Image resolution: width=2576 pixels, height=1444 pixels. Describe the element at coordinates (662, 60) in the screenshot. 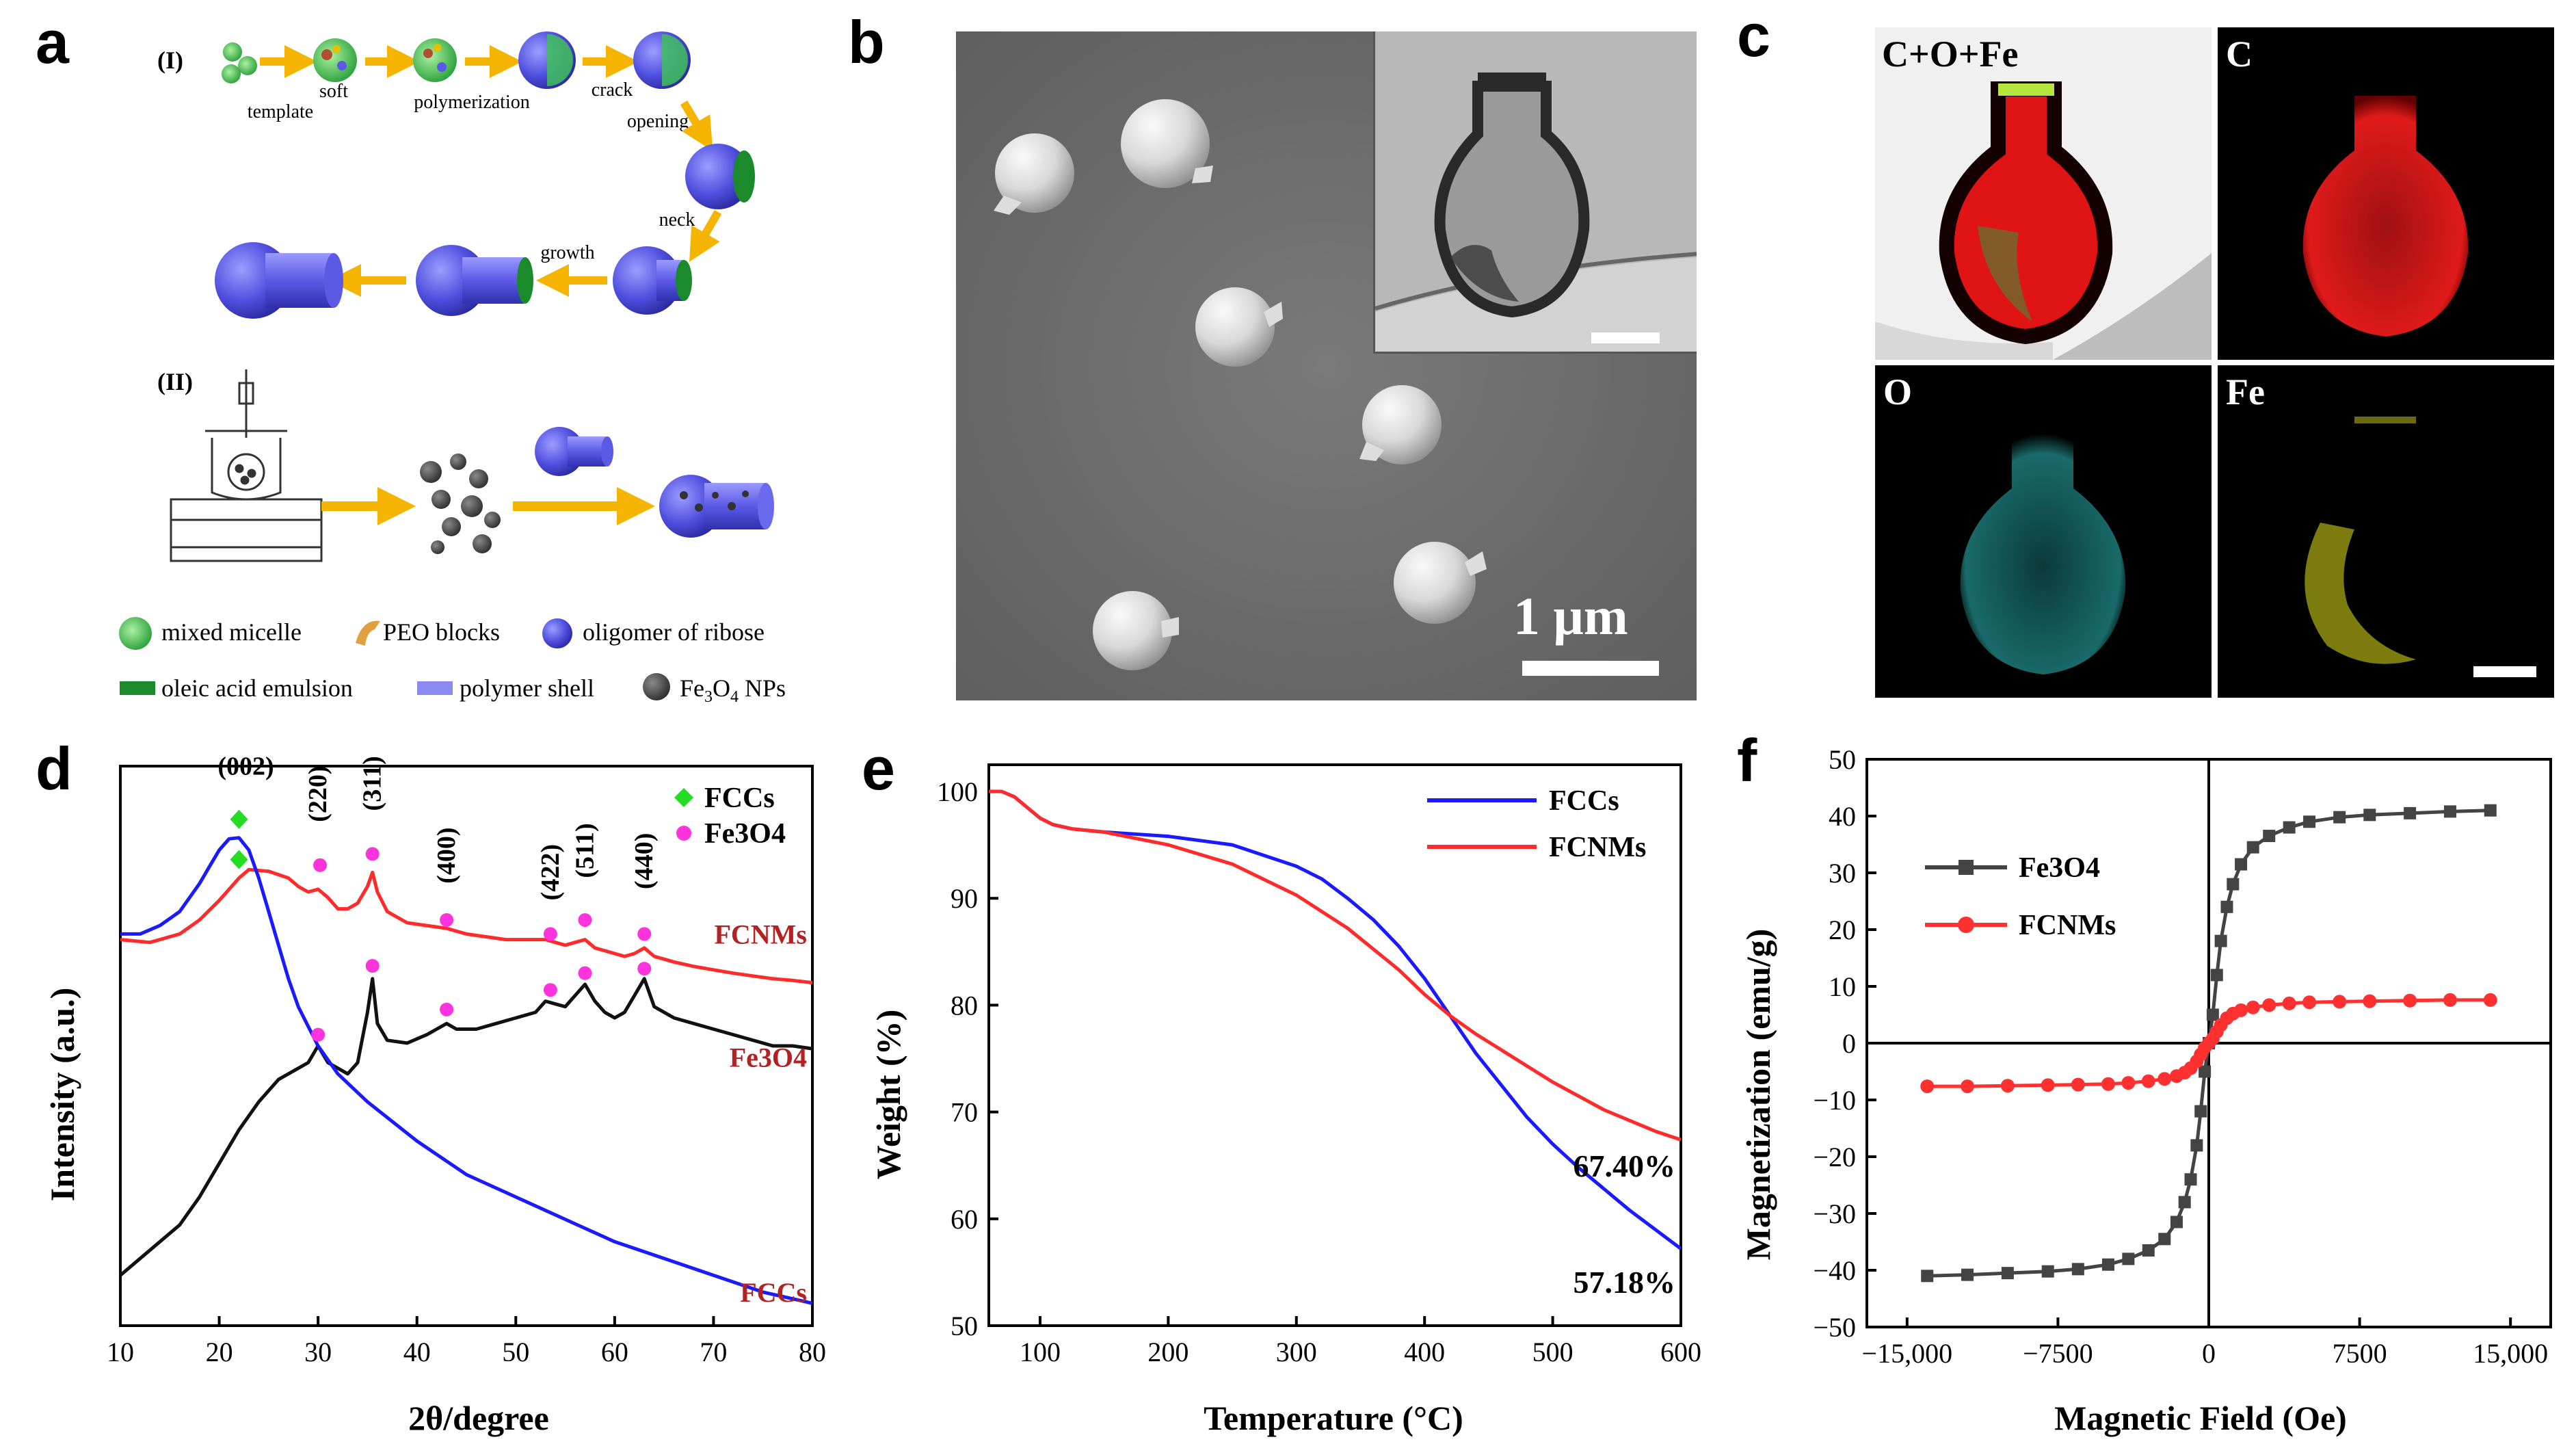

I see `cracked-sphere` at that location.